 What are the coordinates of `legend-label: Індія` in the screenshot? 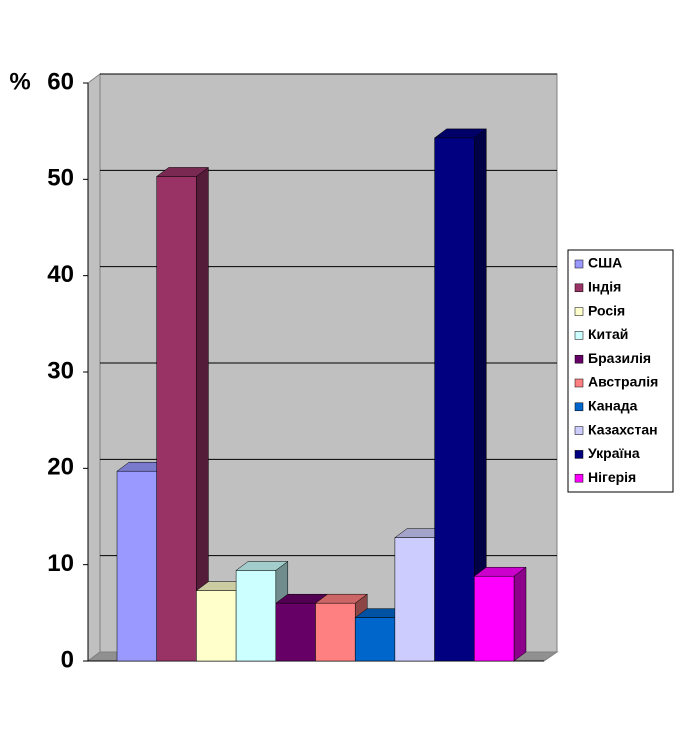 It's located at (604, 287).